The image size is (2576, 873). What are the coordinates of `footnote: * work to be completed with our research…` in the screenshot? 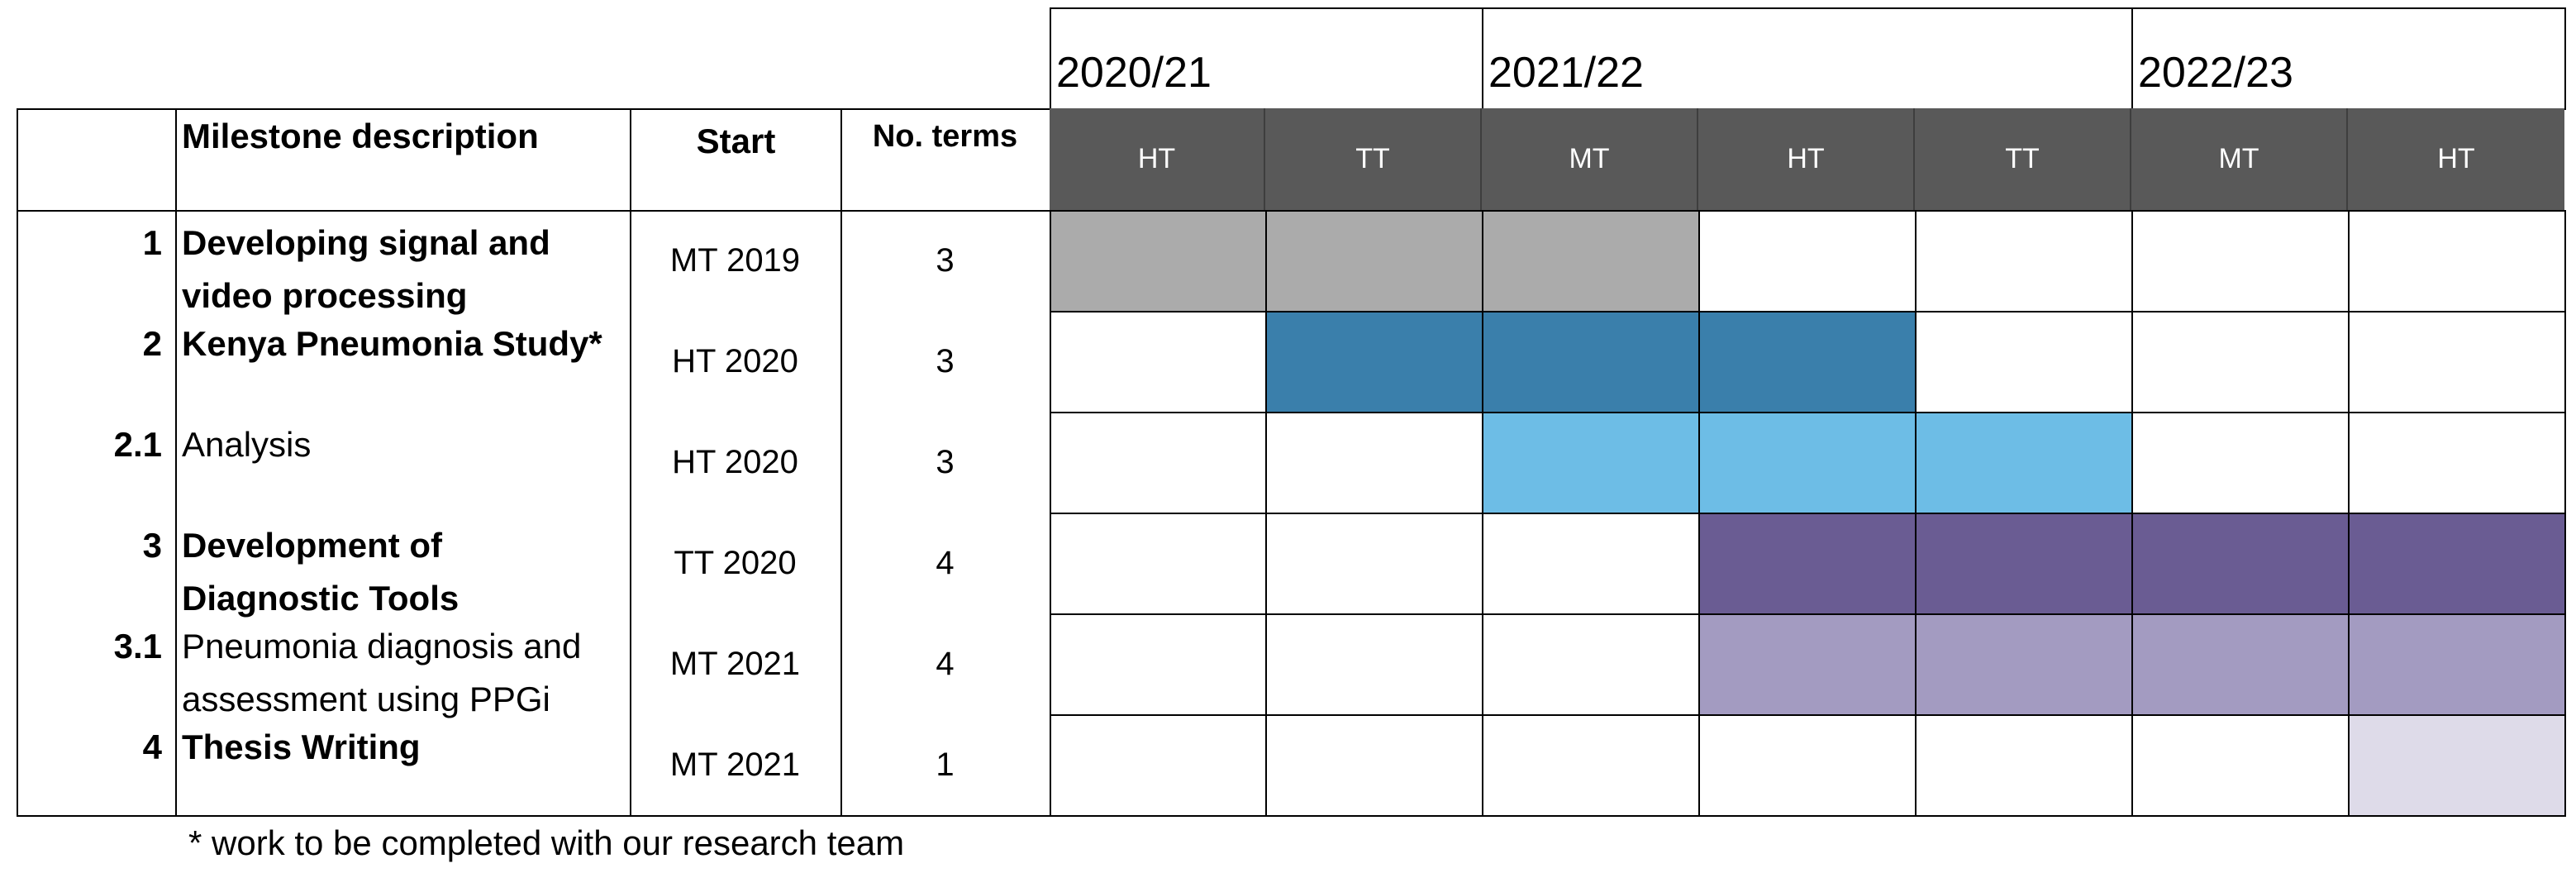 It's located at (546, 842).